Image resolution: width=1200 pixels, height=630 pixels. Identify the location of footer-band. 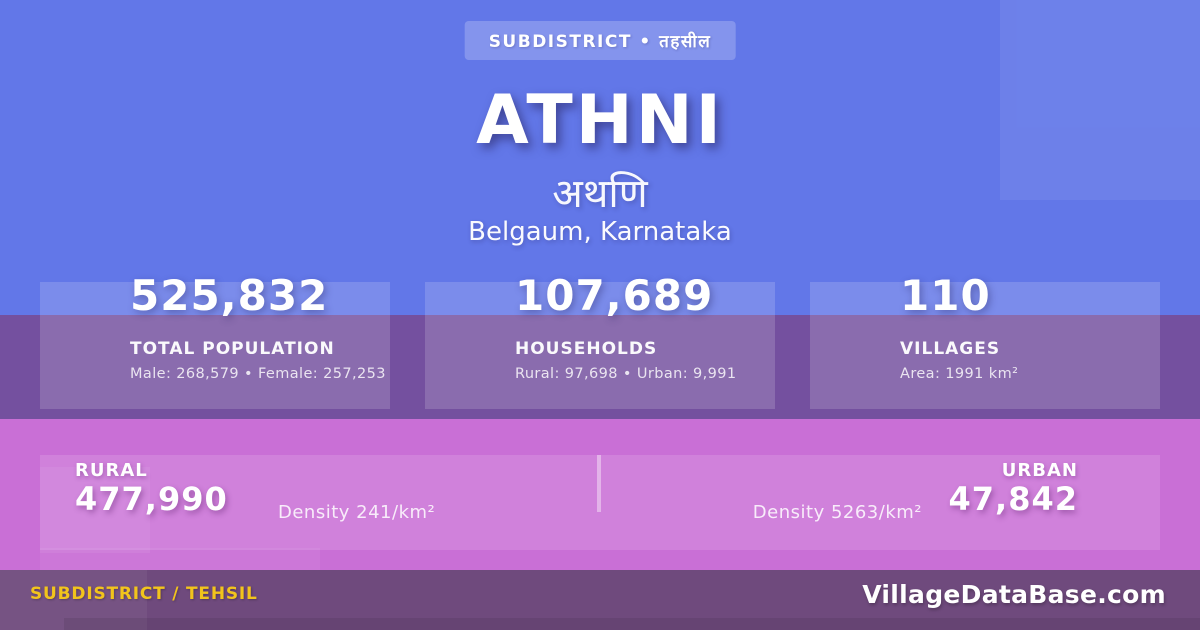
(600, 600).